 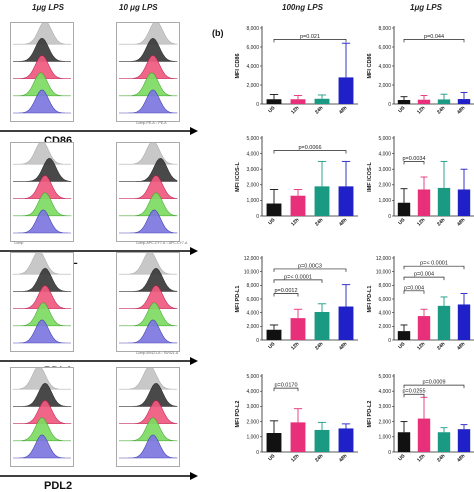 What do you see at coordinates (384, 139) in the screenshot?
I see `y-tick-label: 5,000` at bounding box center [384, 139].